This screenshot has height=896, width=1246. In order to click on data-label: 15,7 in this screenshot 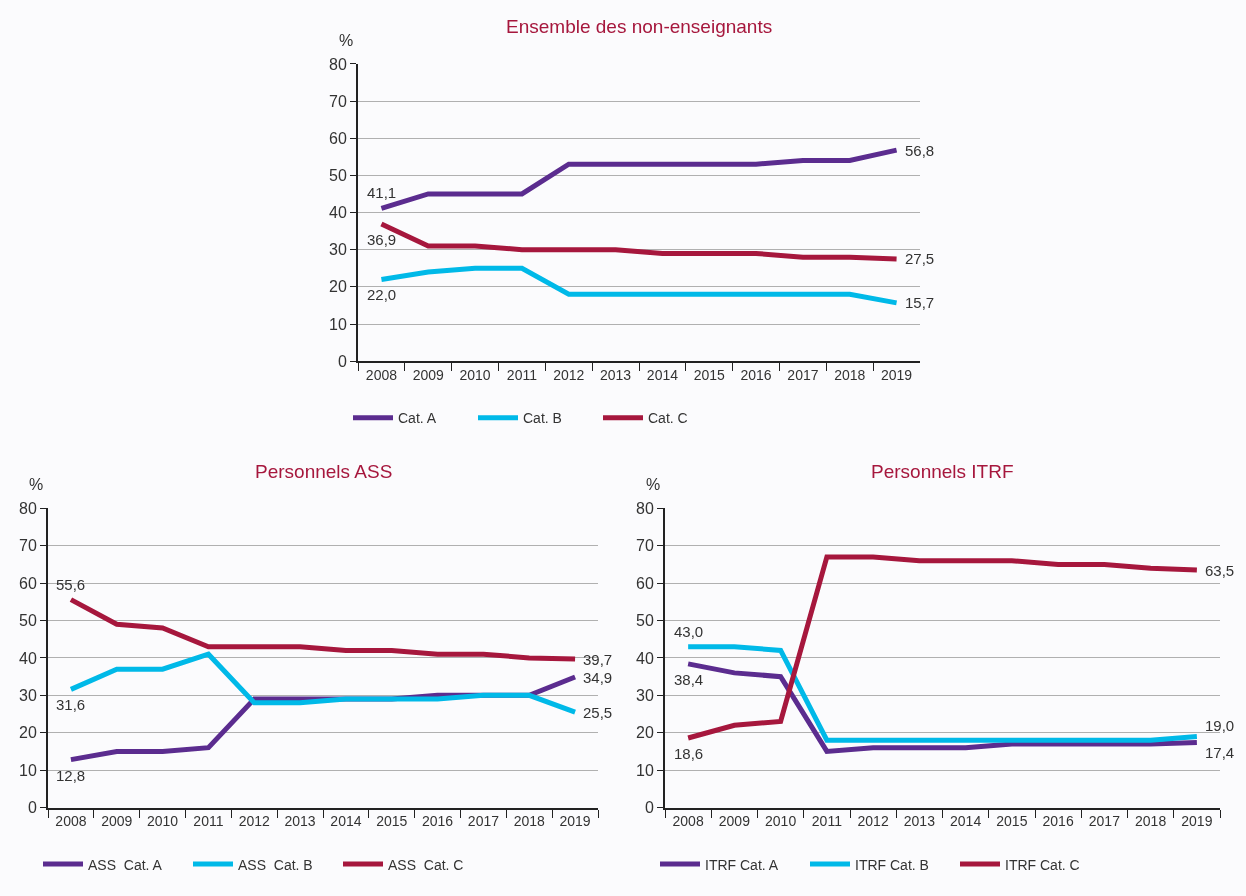, I will do `click(920, 302)`.